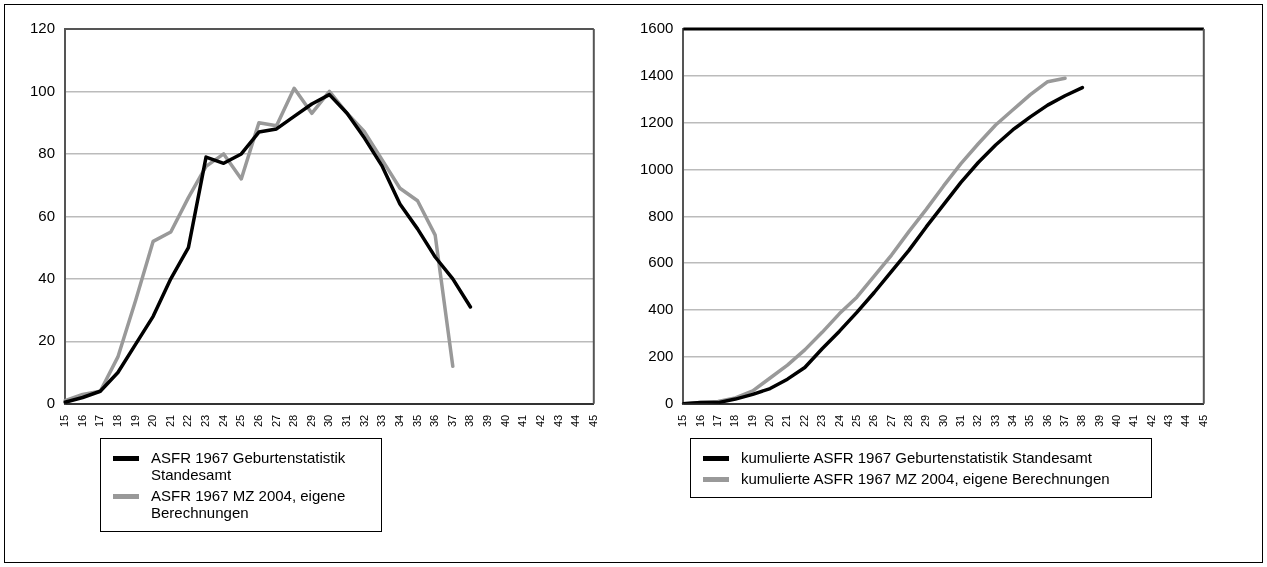 This screenshot has width=1267, height=567. What do you see at coordinates (917, 457) in the screenshot?
I see `legend-label: kumulierte ASFR 1967 Geburtenstatistik Standesamt` at bounding box center [917, 457].